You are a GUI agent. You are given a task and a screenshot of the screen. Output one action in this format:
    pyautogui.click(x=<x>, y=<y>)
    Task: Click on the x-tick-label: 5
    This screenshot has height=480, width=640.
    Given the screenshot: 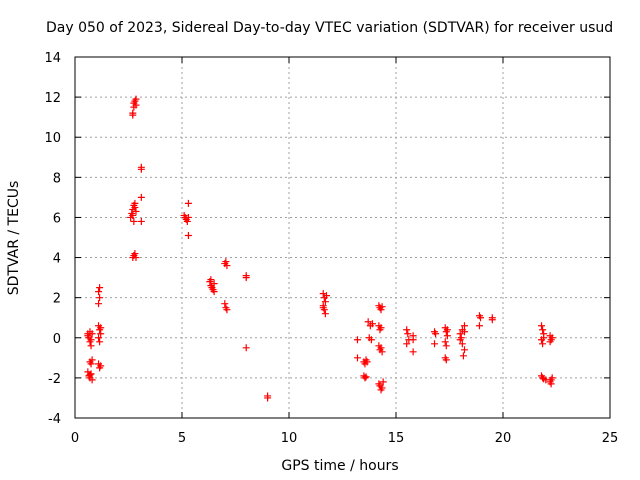 What is the action you would take?
    pyautogui.click(x=182, y=438)
    